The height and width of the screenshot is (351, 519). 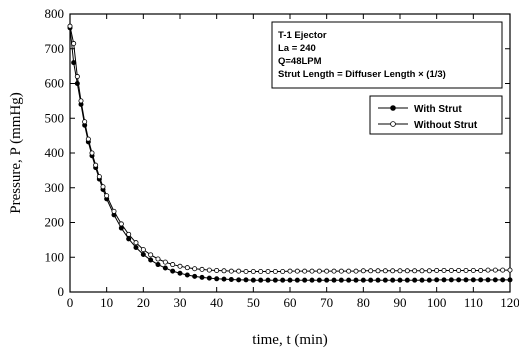 I want to click on y-tick-label: 500, so click(x=55, y=117).